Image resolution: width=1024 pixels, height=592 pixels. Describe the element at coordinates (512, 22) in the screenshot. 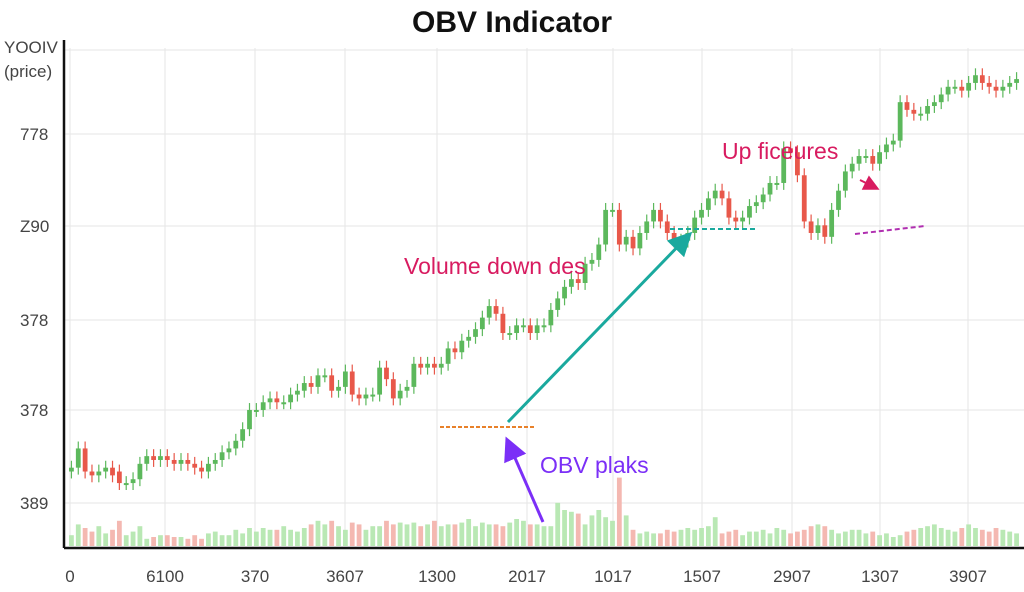

I see `chart-title: OBV Indicator` at that location.